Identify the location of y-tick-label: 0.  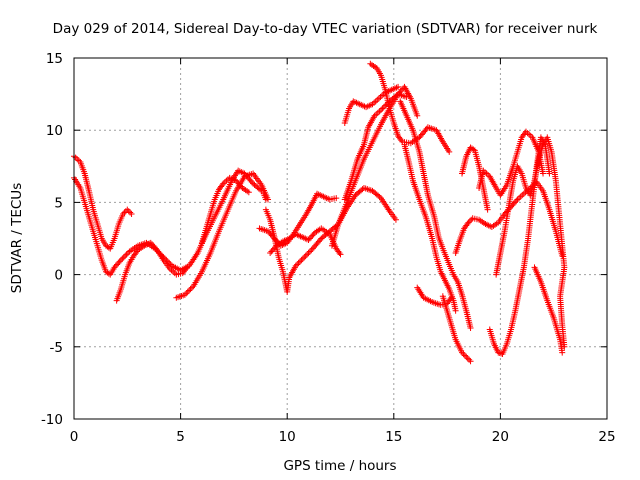
(58, 276).